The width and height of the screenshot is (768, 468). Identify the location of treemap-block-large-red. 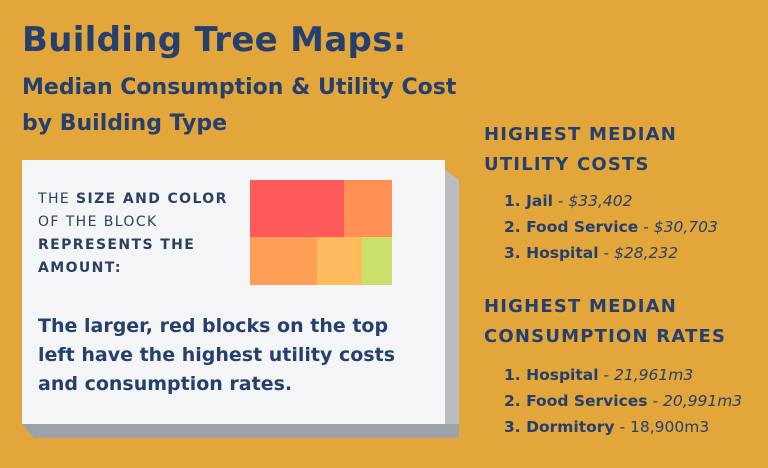
(297, 208).